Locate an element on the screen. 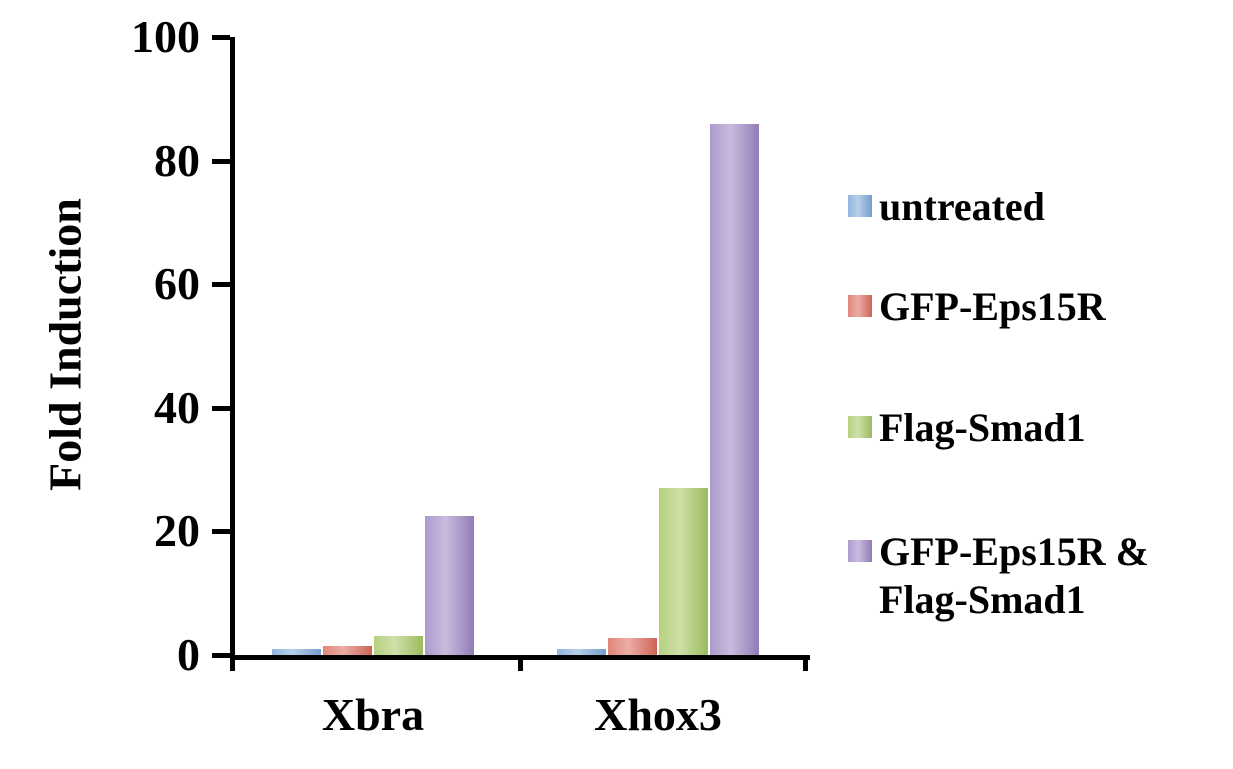 Image resolution: width=1233 pixels, height=769 pixels. y-axis-title: Fold Induction is located at coordinates (65, 344).